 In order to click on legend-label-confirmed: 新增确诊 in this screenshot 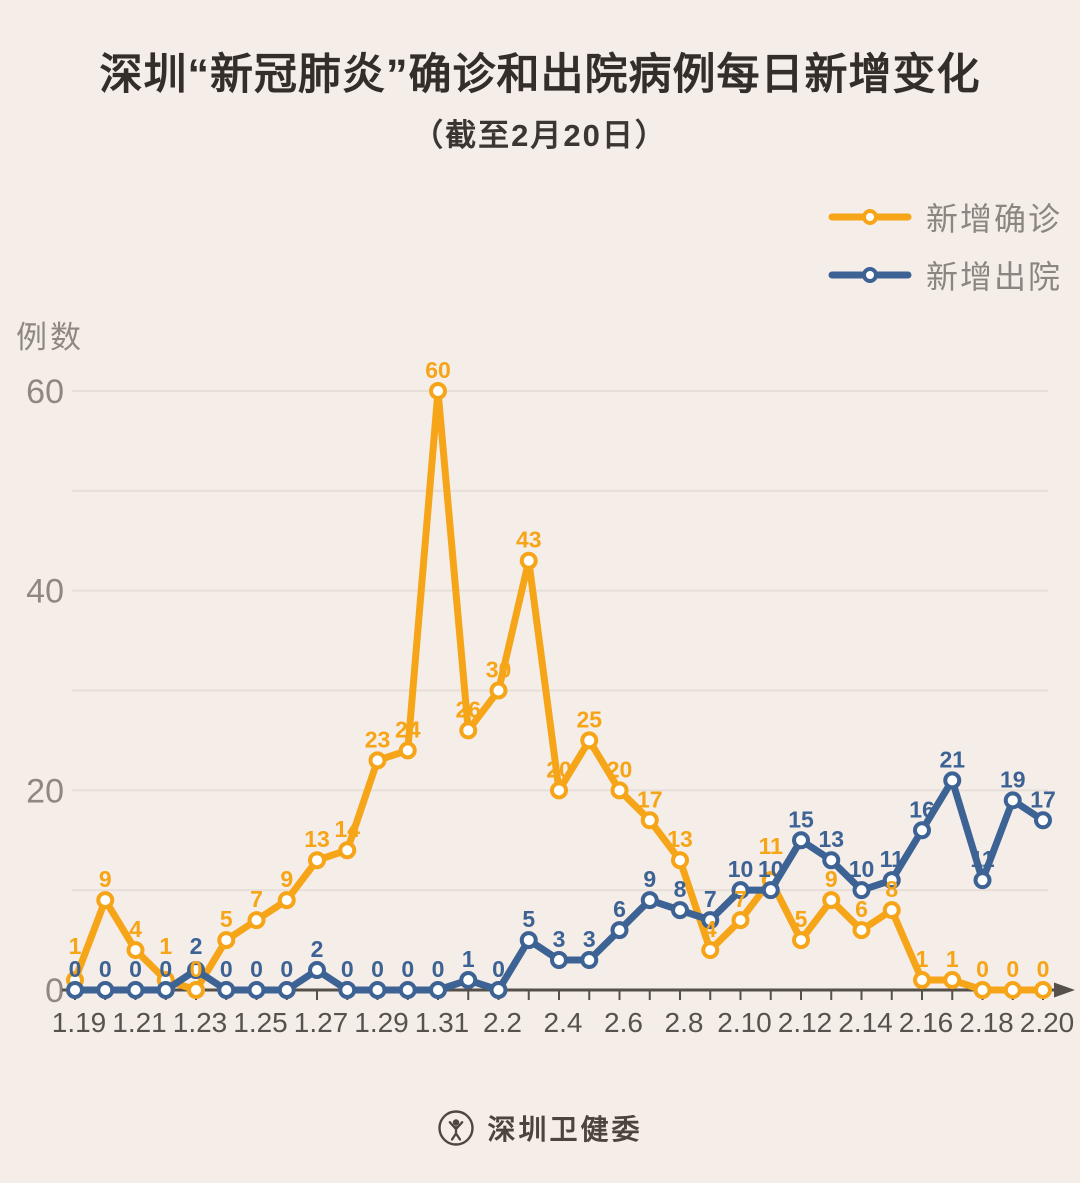, I will do `click(993, 219)`.